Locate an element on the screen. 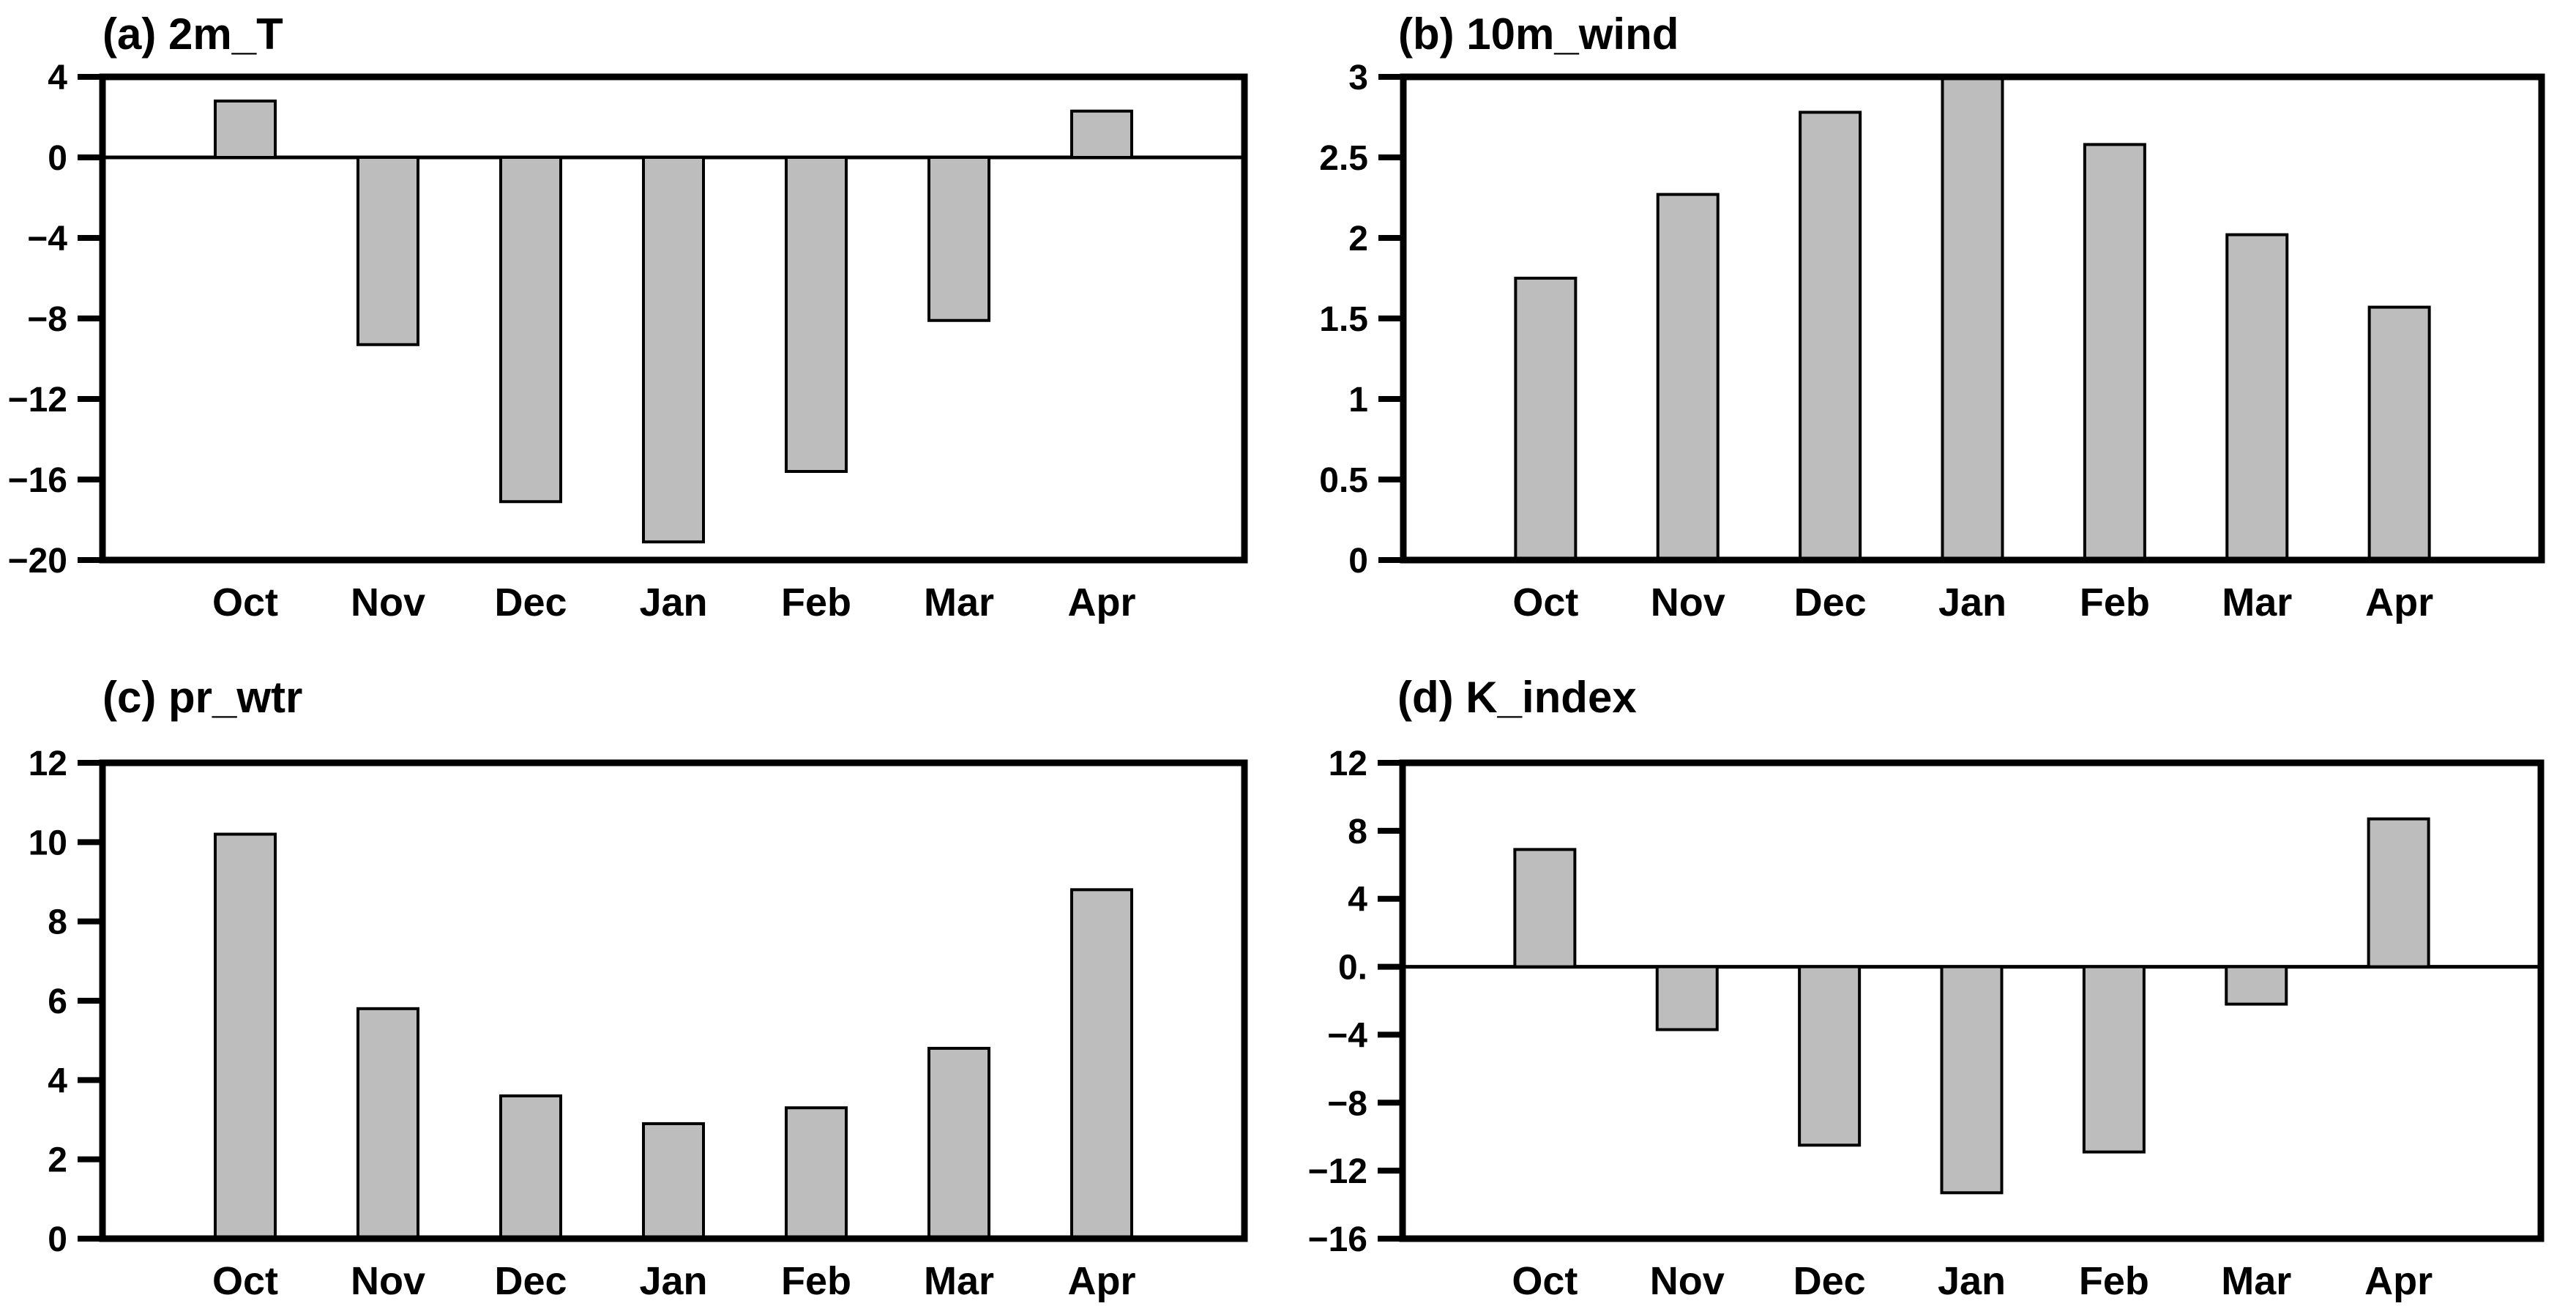  y-tick-label: 0.5 is located at coordinates (1343, 480).